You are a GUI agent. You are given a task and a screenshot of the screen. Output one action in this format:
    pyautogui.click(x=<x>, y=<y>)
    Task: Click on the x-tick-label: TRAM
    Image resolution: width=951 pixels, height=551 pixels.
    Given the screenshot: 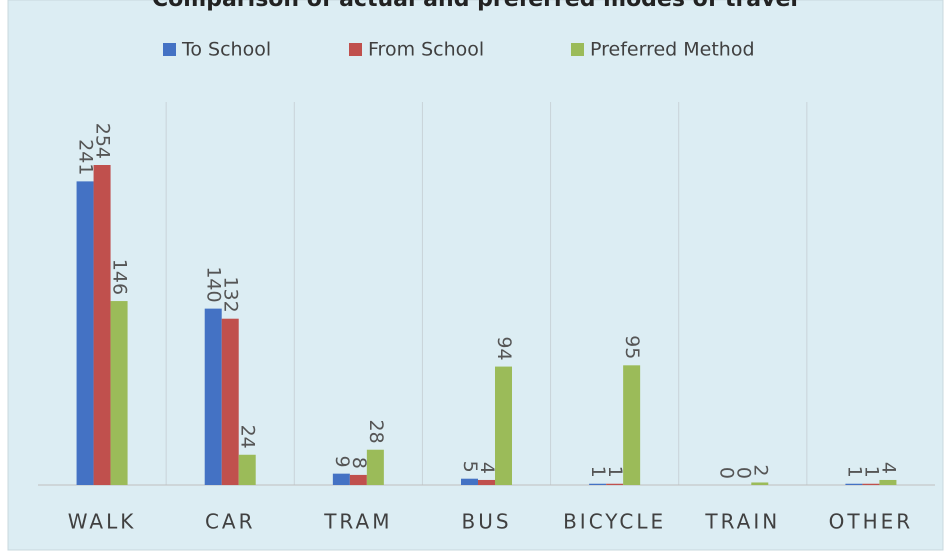 What is the action you would take?
    pyautogui.click(x=357, y=522)
    